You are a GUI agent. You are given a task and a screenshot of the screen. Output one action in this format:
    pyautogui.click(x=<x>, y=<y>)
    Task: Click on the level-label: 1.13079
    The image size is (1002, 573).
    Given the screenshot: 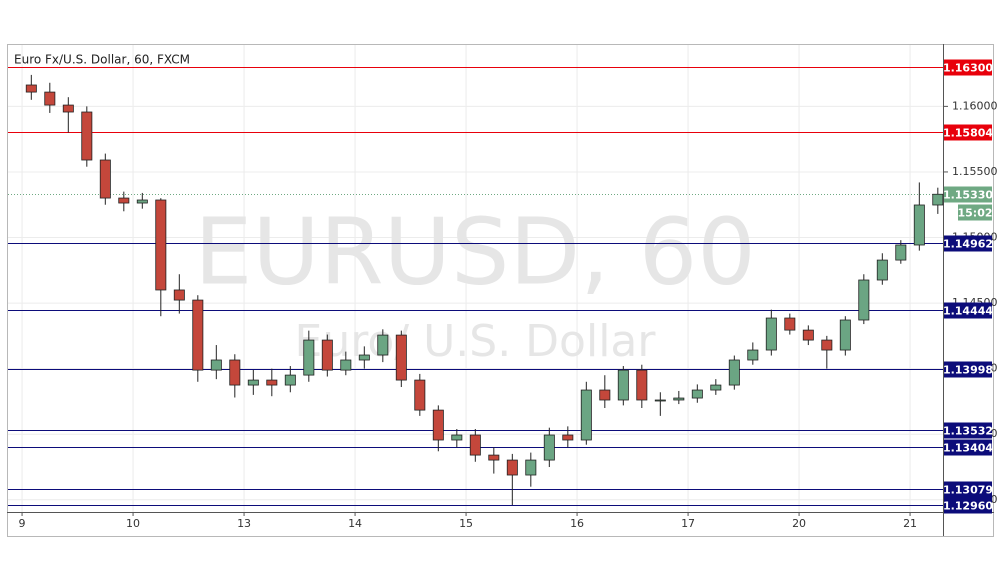 What is the action you would take?
    pyautogui.click(x=968, y=490)
    